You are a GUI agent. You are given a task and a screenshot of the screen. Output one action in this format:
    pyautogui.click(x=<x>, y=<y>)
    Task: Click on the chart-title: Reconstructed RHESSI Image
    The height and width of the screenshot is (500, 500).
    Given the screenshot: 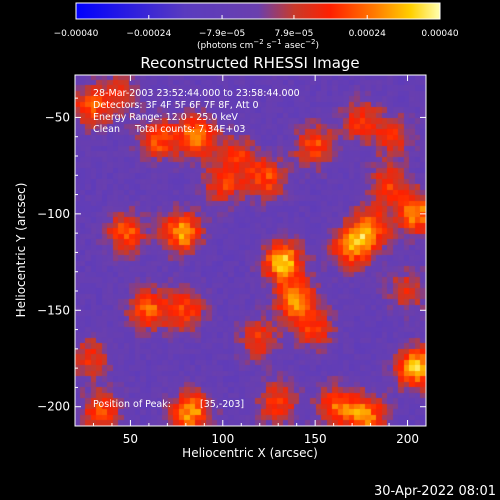 What is the action you would take?
    pyautogui.click(x=249, y=63)
    